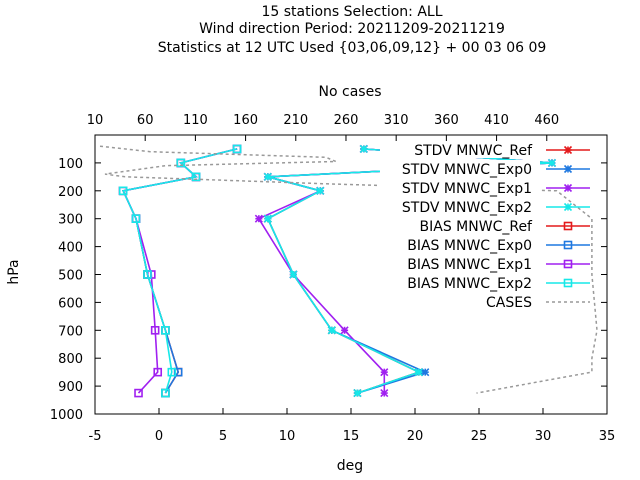 This screenshot has height=480, width=640. What do you see at coordinates (70, 331) in the screenshot?
I see `y-tick-label: 700` at bounding box center [70, 331].